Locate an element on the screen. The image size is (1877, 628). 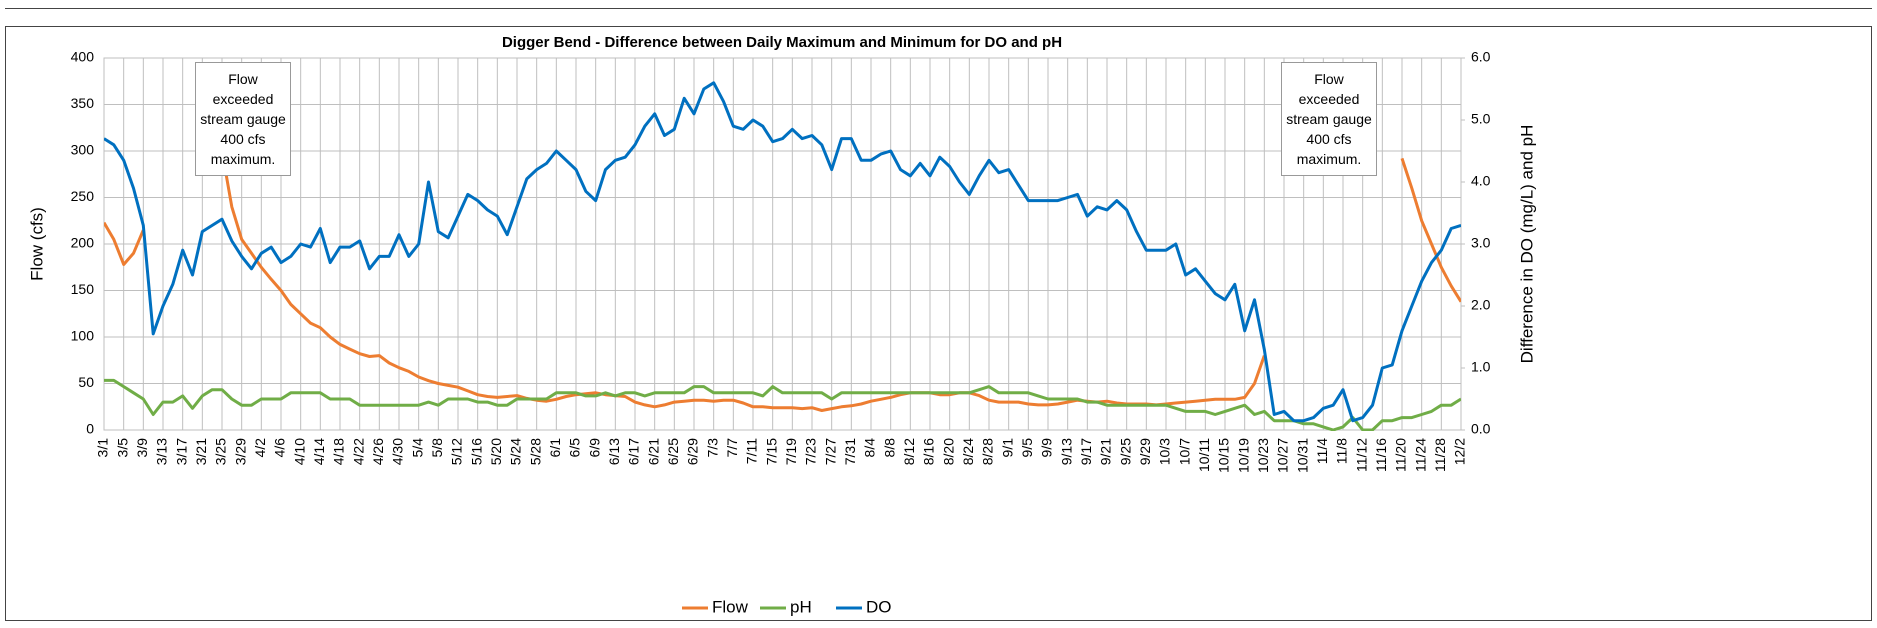
x-tick-label: 5/16 is located at coordinates (476, 451).